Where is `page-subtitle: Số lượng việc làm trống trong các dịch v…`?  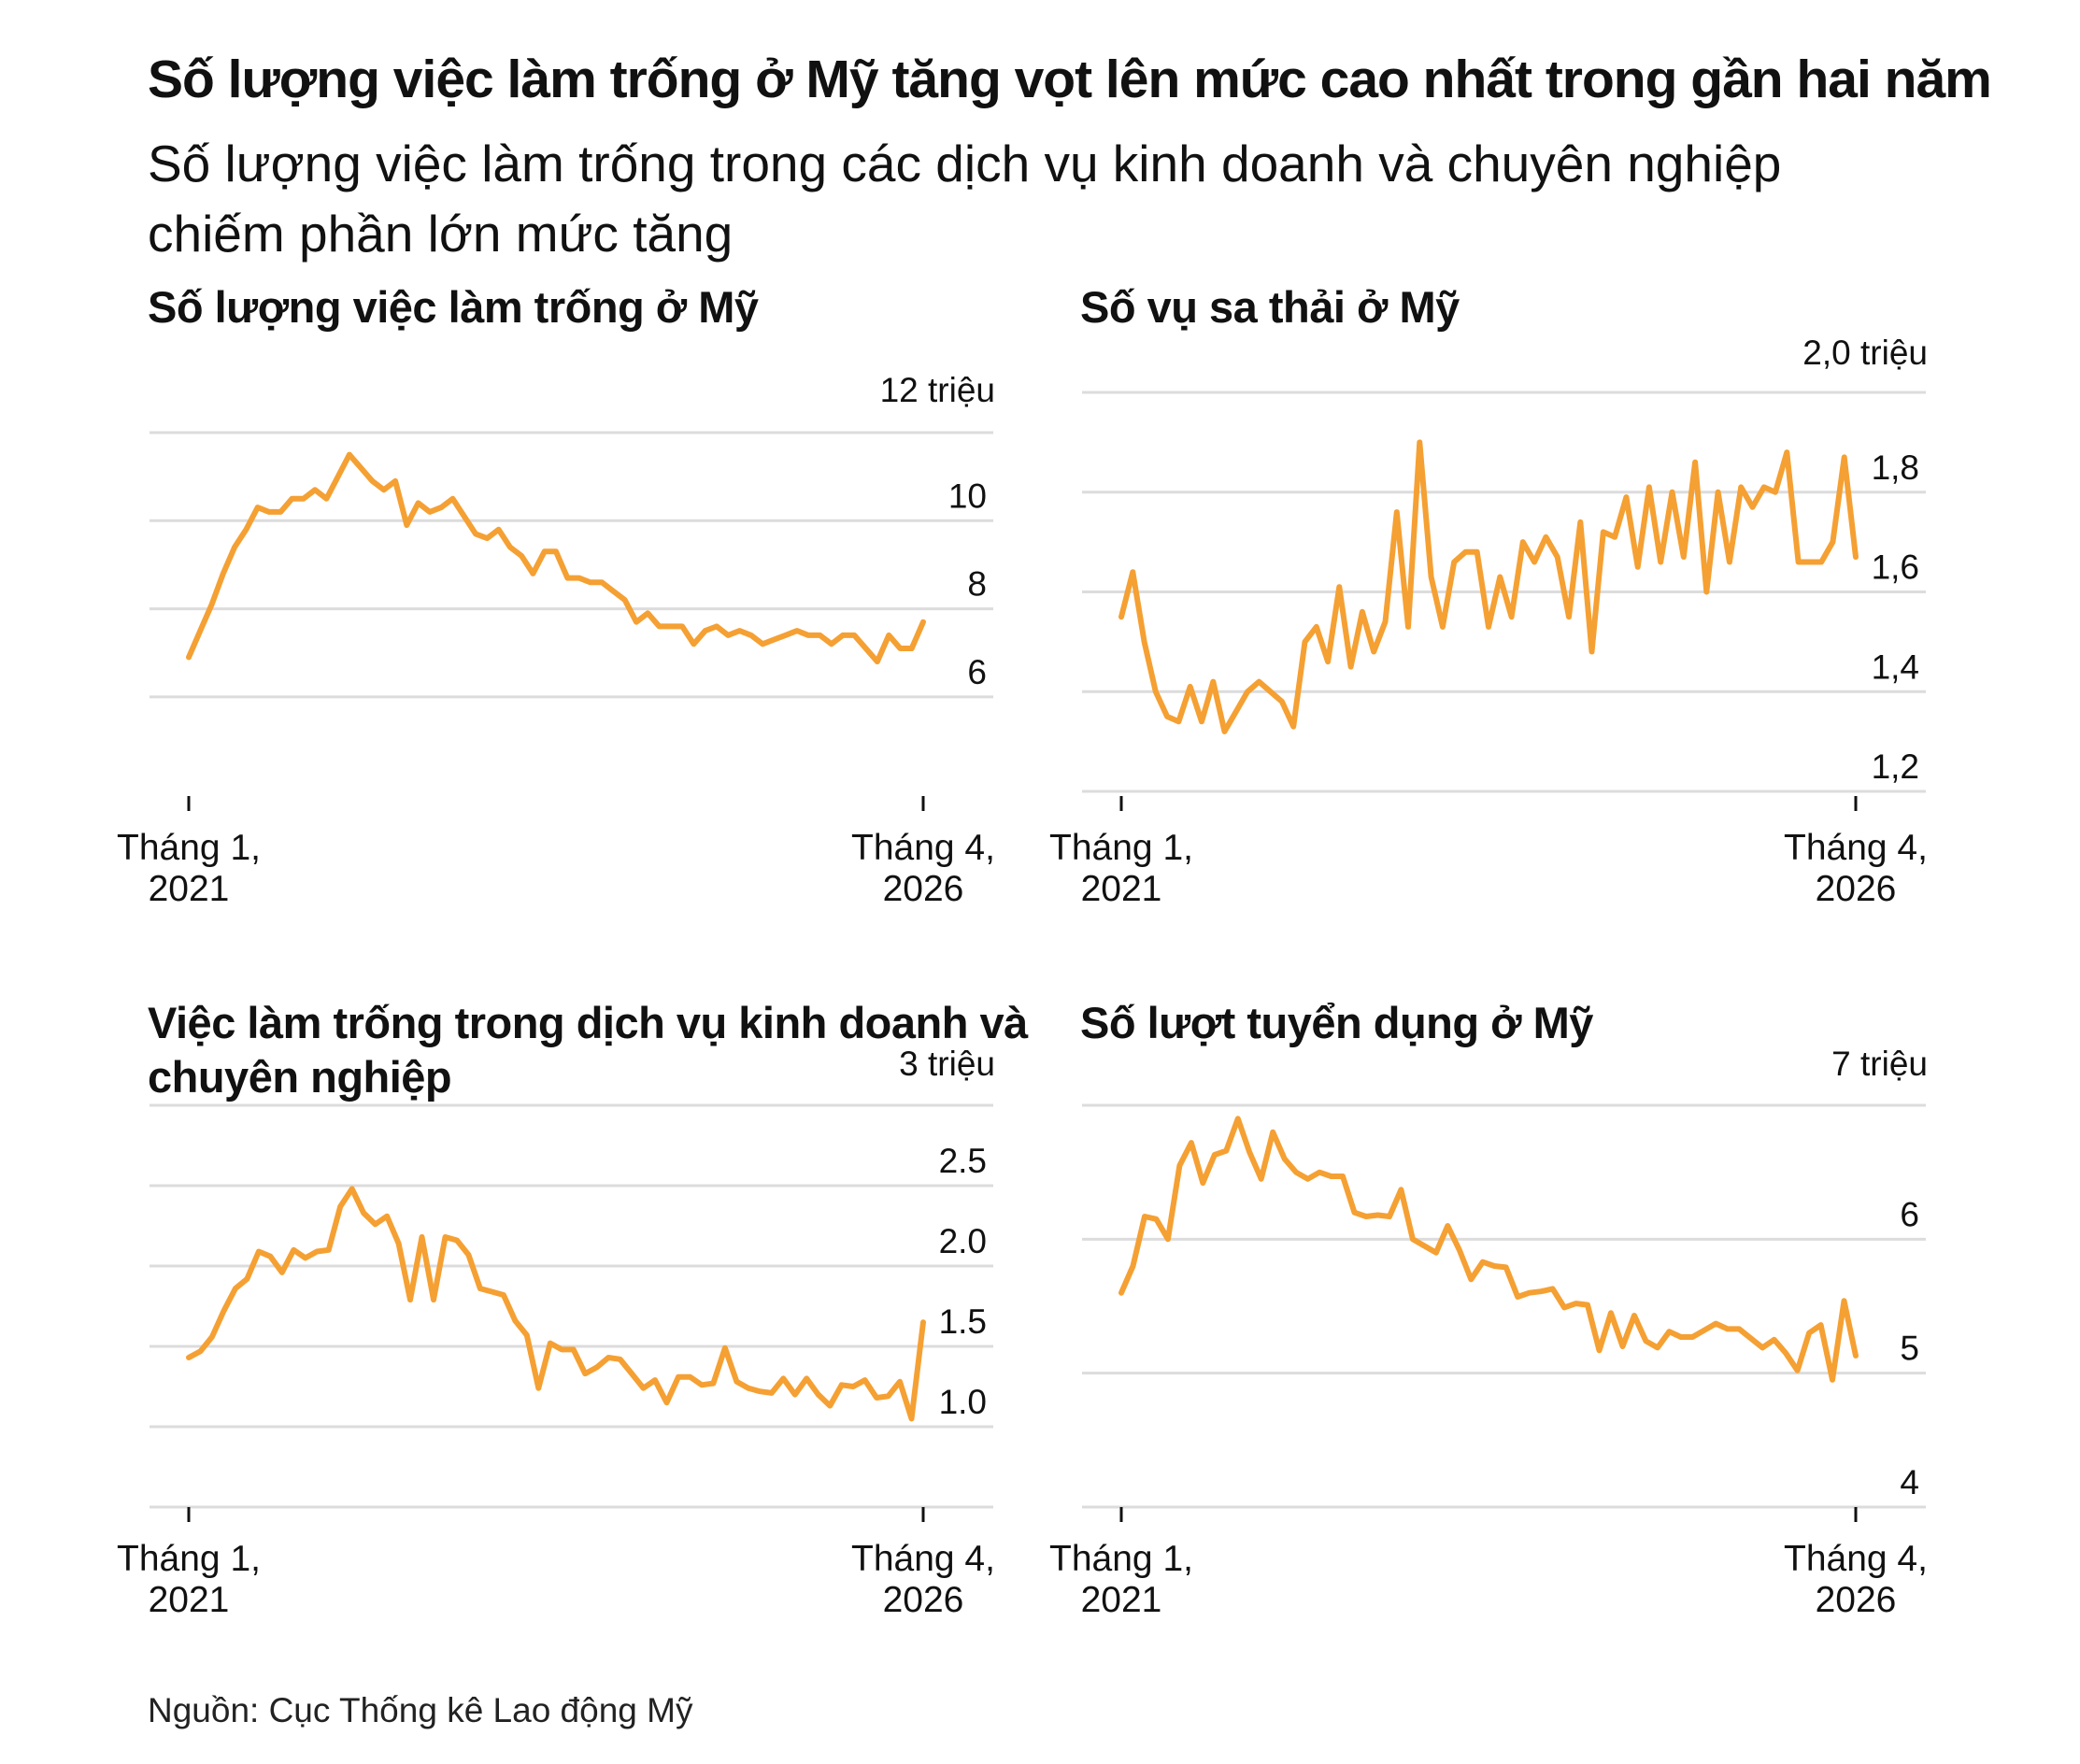 page-subtitle: Số lượng việc làm trống trong các dịch v… is located at coordinates (965, 199).